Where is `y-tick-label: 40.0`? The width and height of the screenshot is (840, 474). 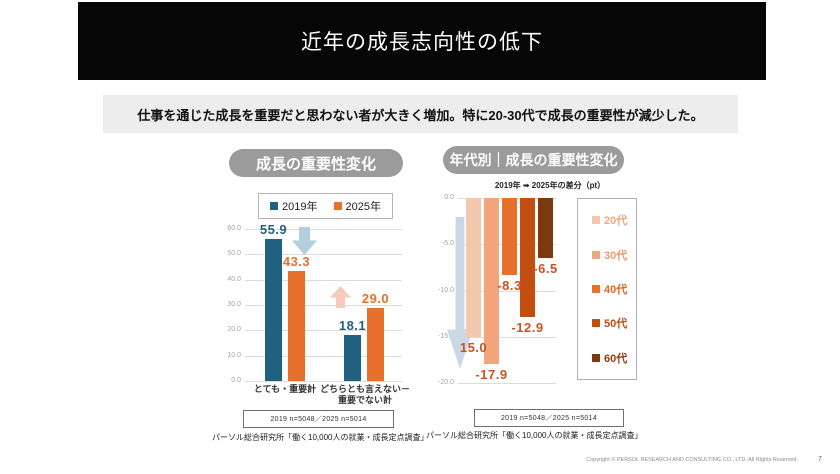 y-tick-label: 40.0 is located at coordinates (234, 279).